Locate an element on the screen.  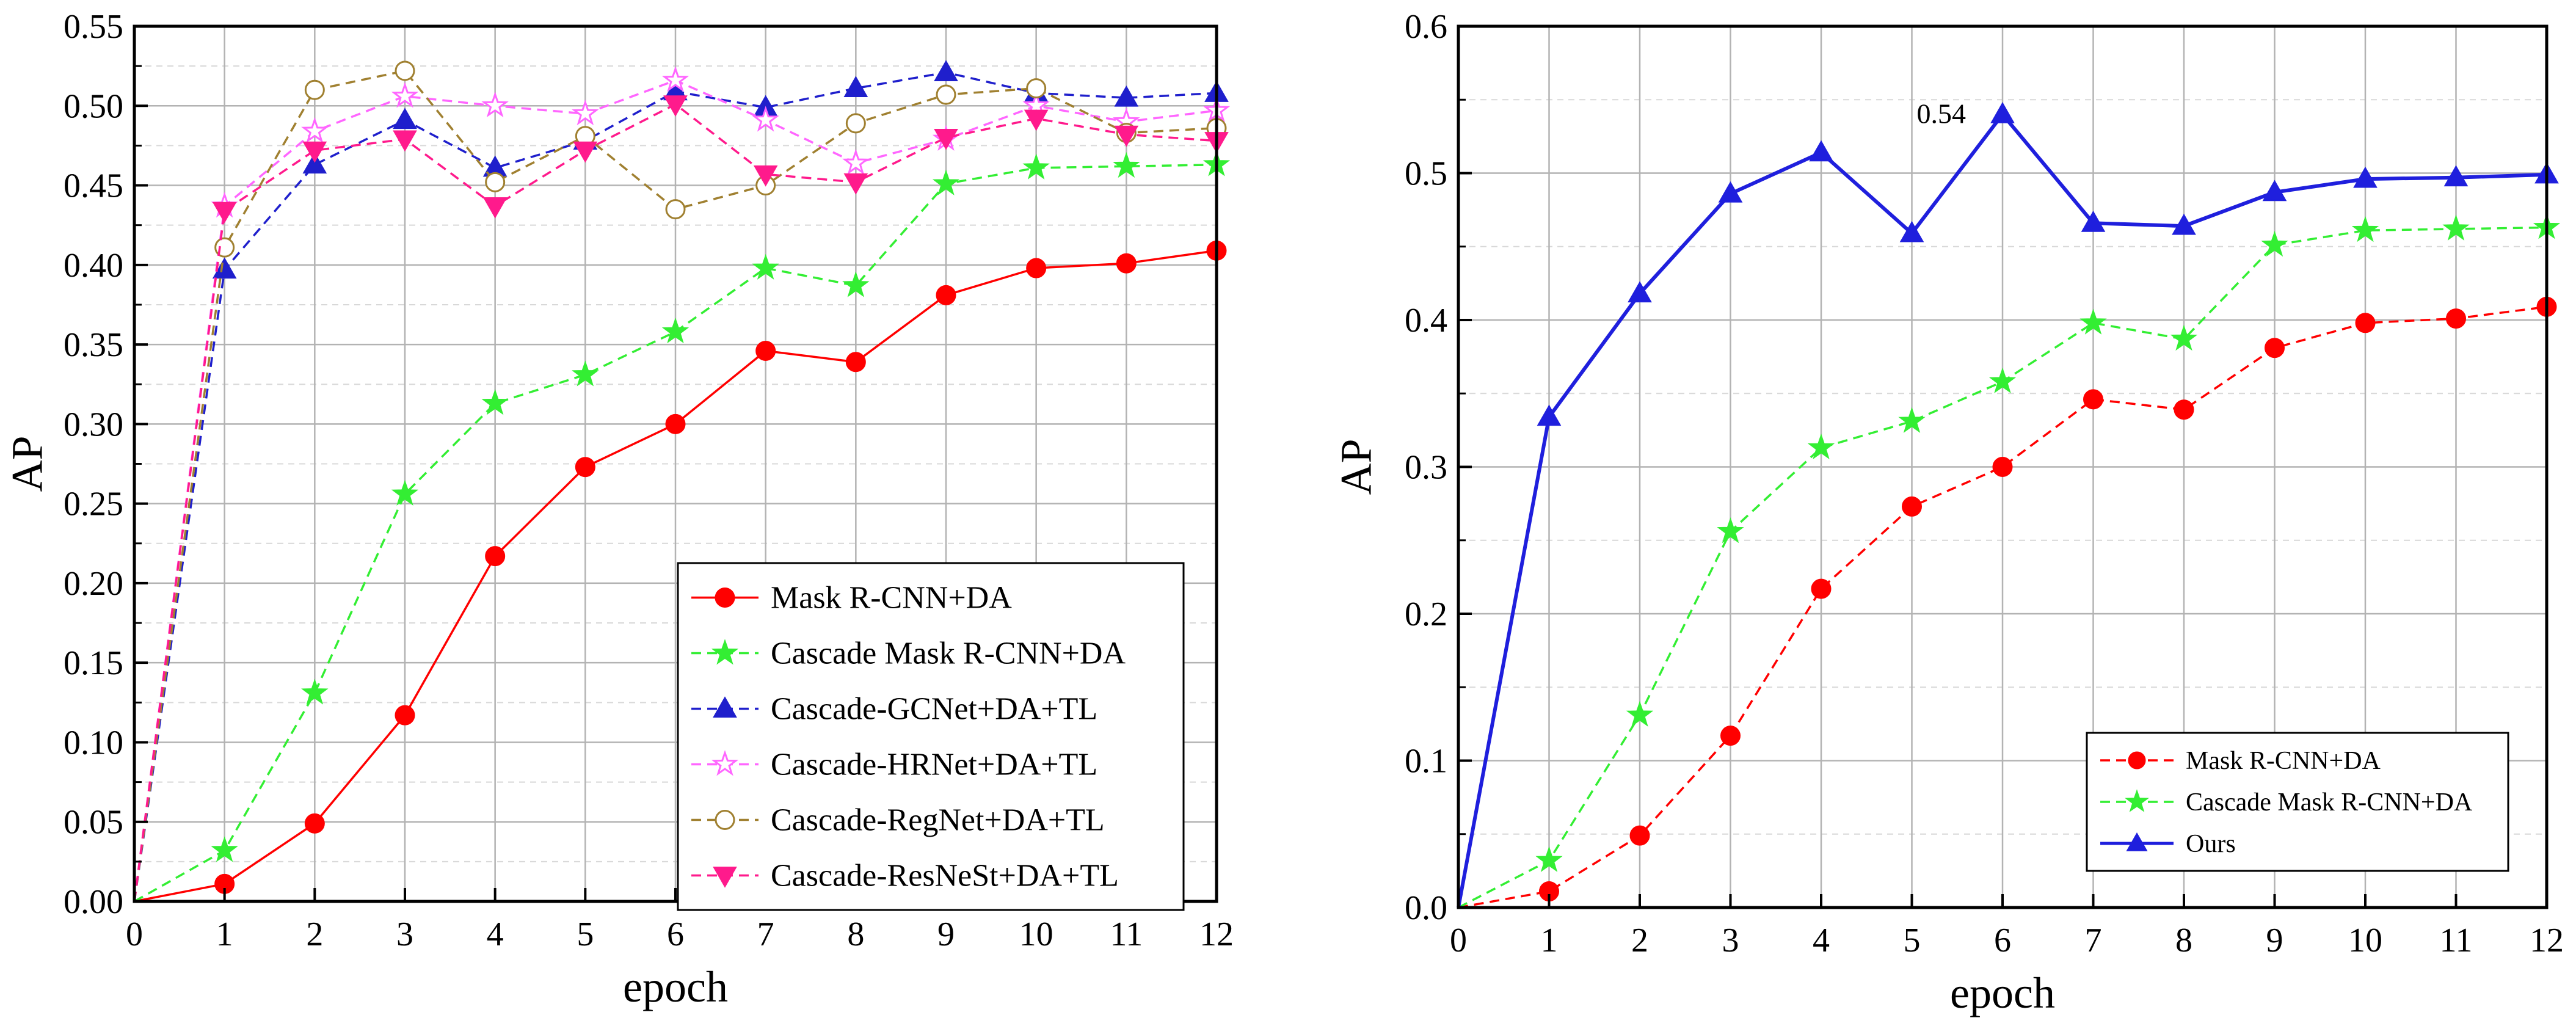
left-xtick-label: 2 is located at coordinates (315, 934).